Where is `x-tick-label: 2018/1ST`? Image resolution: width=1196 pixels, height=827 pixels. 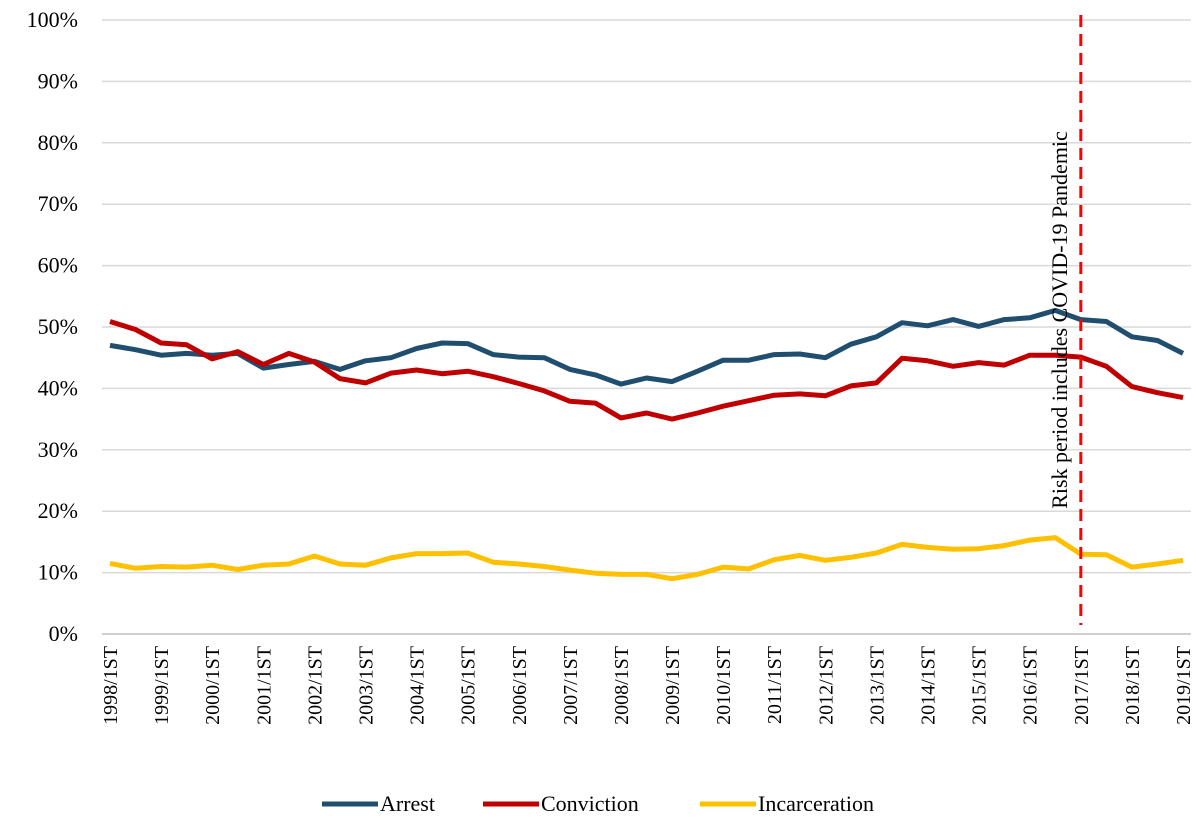
x-tick-label: 2018/1ST is located at coordinates (1133, 685).